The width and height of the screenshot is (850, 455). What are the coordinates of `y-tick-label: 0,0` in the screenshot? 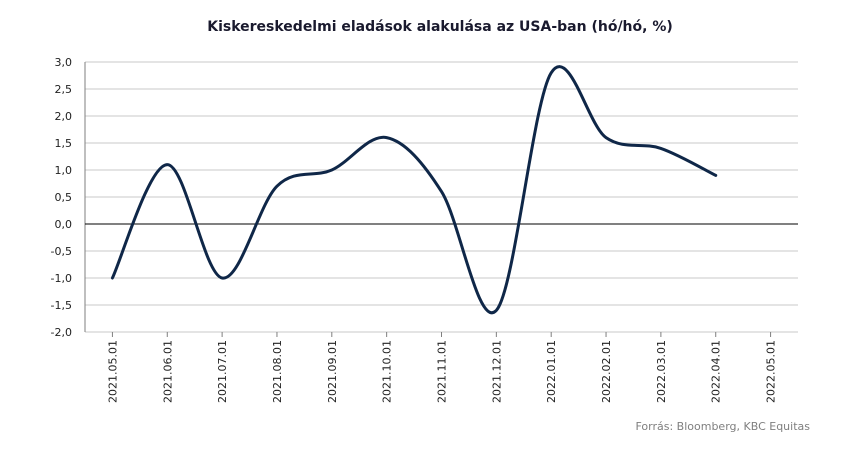 It's located at (64, 224).